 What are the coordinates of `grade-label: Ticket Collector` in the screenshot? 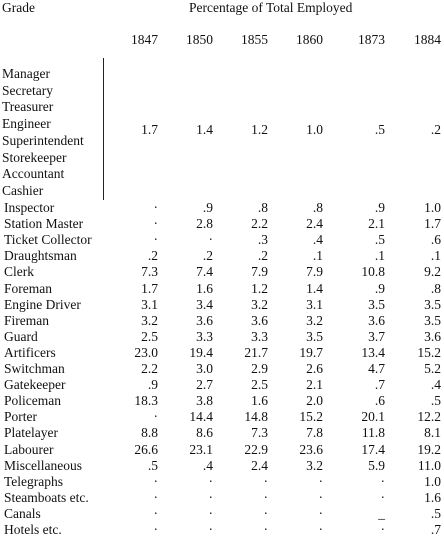 It's located at (48, 240).